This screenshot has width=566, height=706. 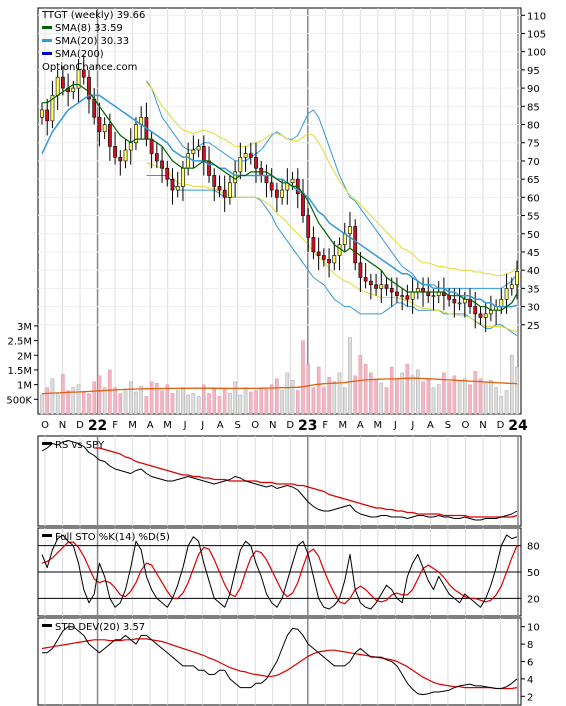 I want to click on x-axis-label: N, so click(x=272, y=425).